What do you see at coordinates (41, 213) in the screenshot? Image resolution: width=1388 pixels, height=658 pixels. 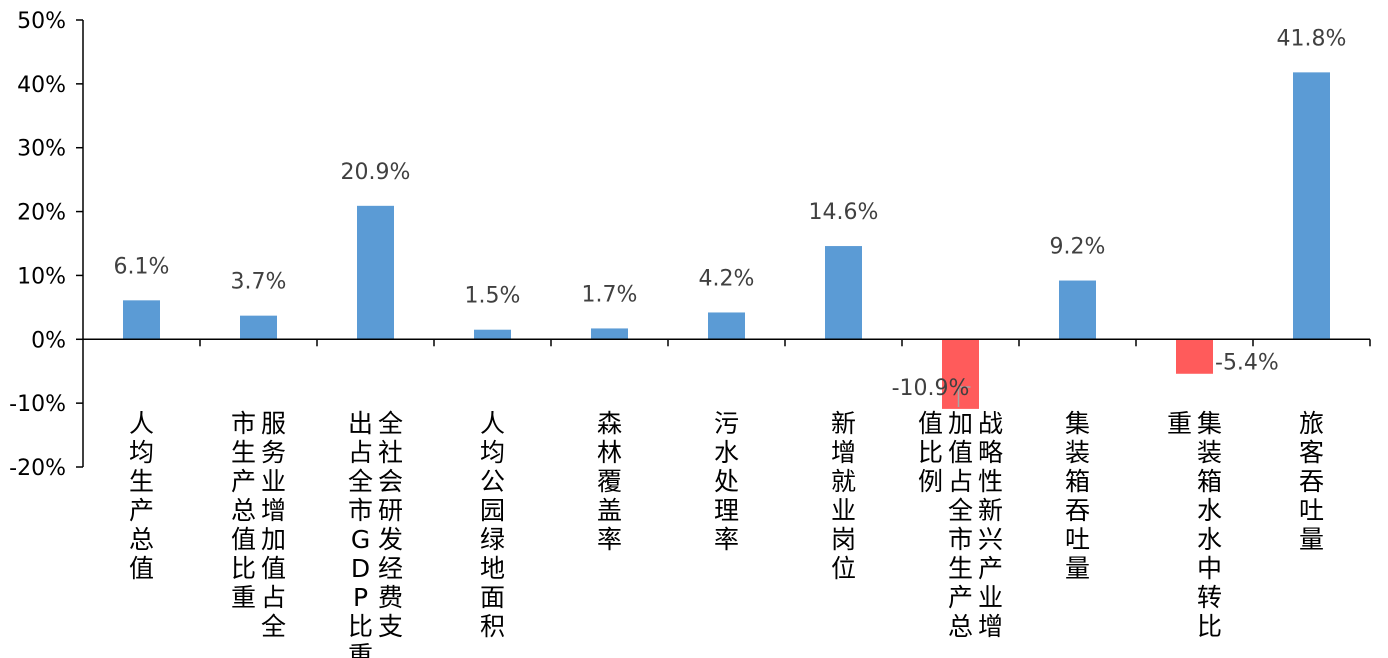 I see `y-tick-label: 20%` at bounding box center [41, 213].